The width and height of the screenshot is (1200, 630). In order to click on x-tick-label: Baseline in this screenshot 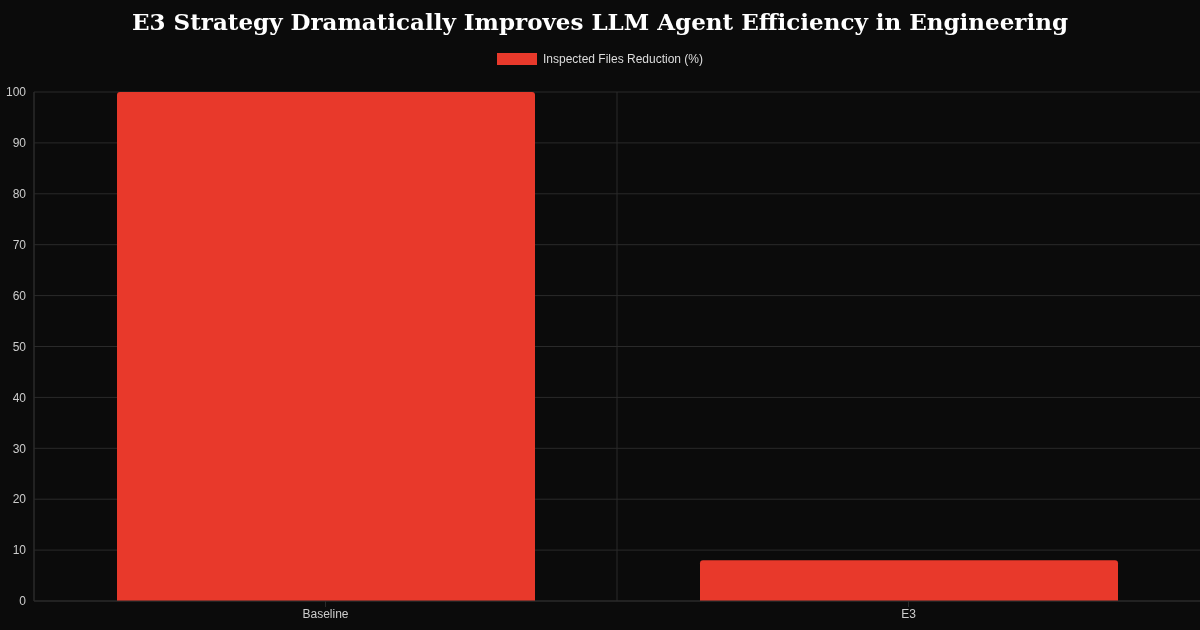, I will do `click(325, 613)`.